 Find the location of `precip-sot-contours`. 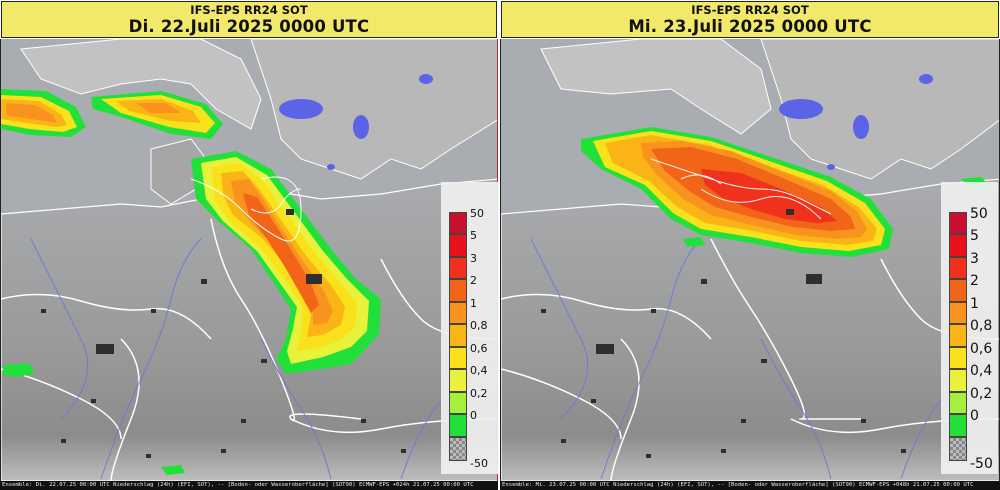

precip-sot-contours is located at coordinates (786, 192).